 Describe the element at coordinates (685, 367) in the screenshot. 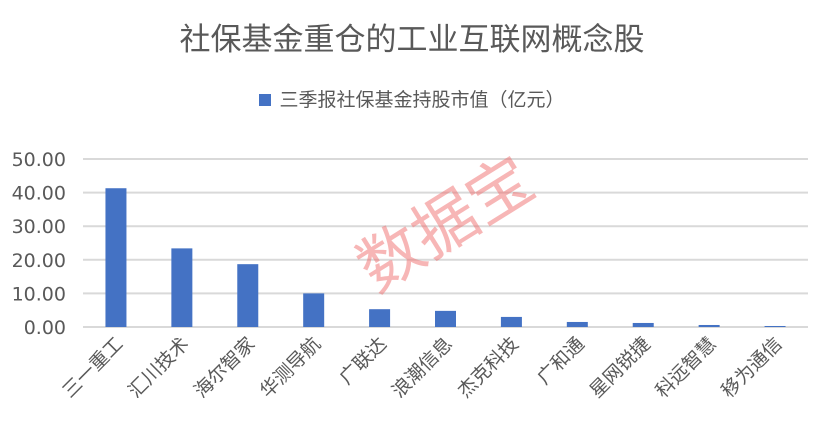

I see `x-tick-label: 科远智慧` at that location.